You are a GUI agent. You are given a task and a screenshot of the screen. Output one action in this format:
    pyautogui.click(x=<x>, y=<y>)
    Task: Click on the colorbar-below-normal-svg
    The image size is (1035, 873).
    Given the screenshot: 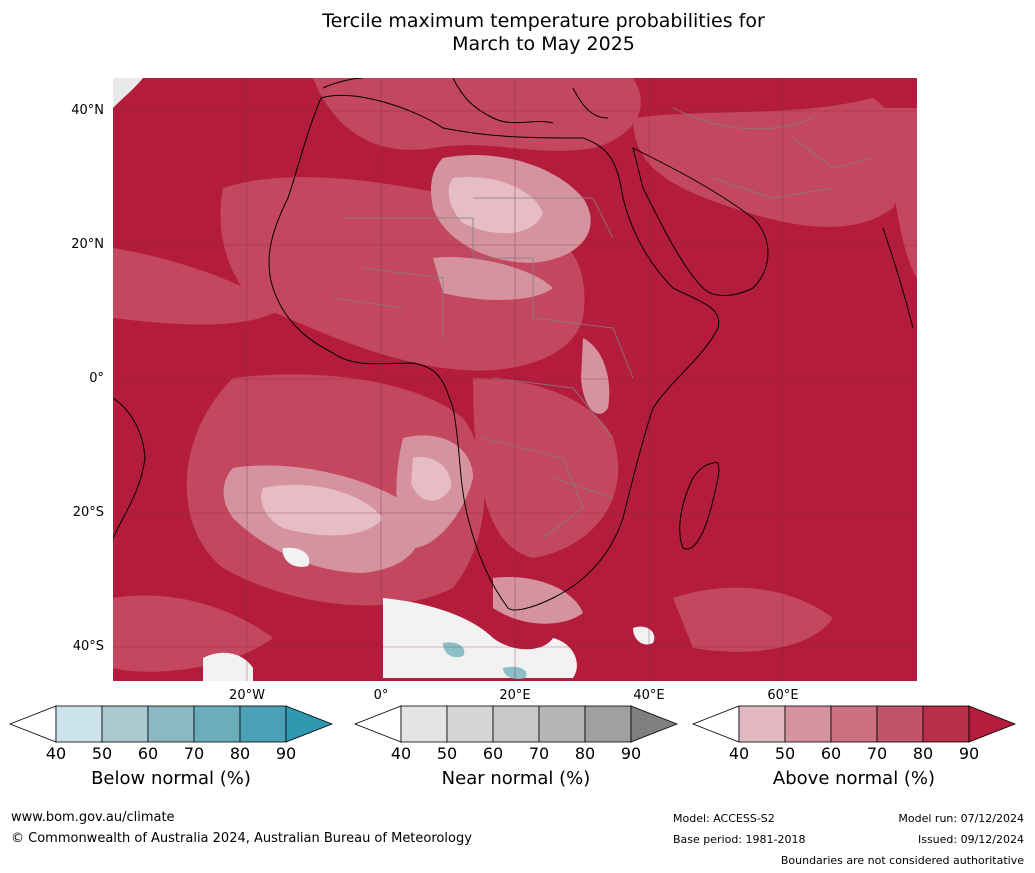 What is the action you would take?
    pyautogui.click(x=171, y=724)
    